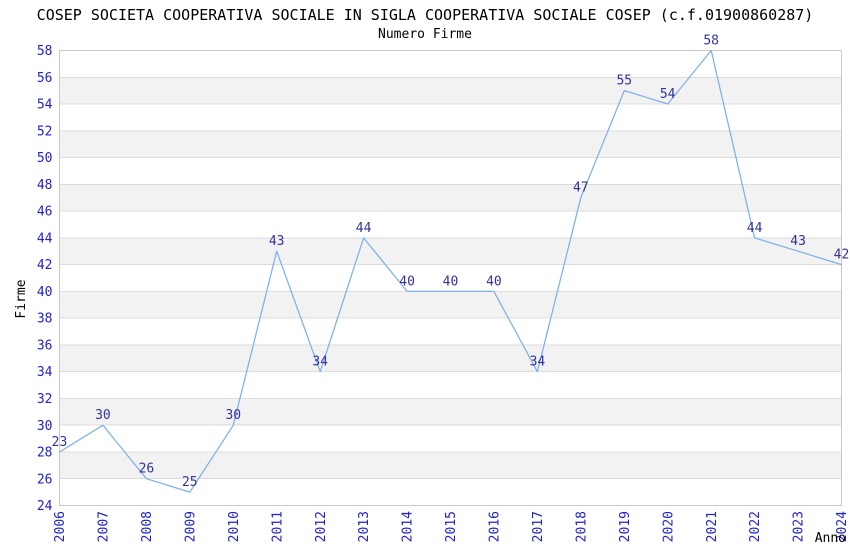 This screenshot has width=850, height=550. I want to click on data-point-label: 42, so click(842, 255).